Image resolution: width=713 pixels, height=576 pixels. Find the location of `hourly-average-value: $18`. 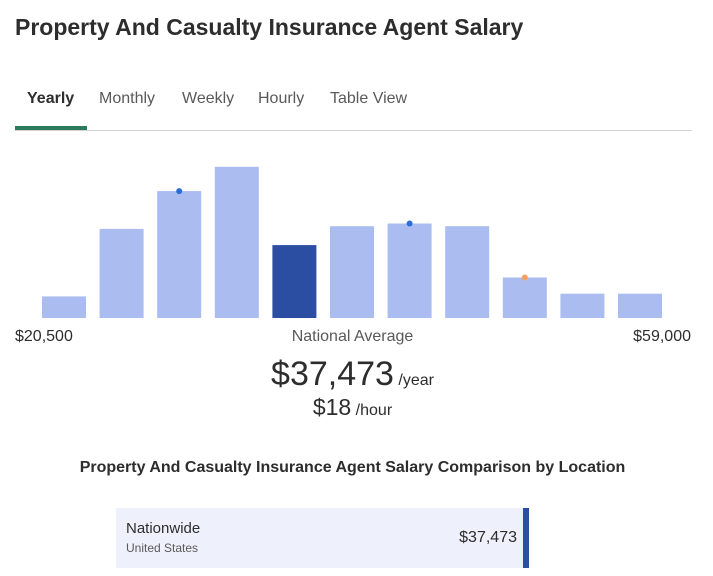

hourly-average-value: $18 is located at coordinates (332, 407).